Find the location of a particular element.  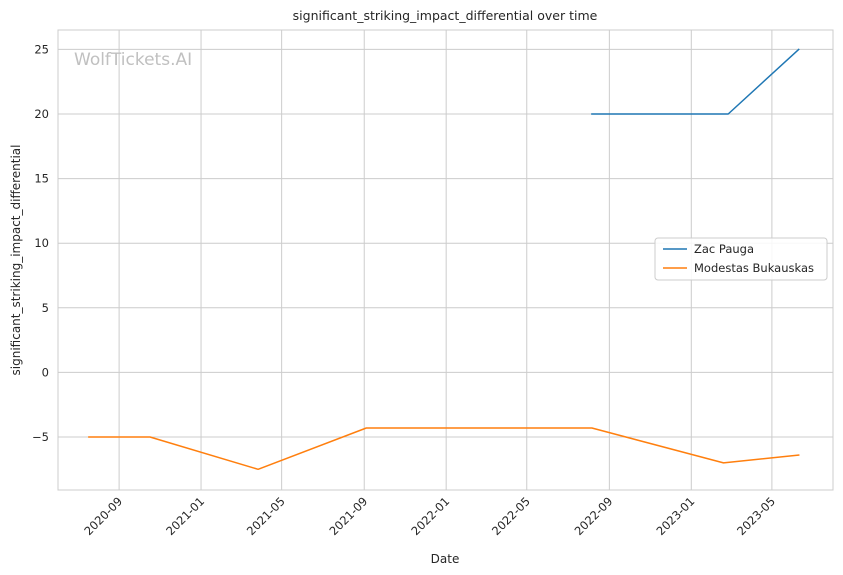

y-tick-label: 10 is located at coordinates (41, 243).